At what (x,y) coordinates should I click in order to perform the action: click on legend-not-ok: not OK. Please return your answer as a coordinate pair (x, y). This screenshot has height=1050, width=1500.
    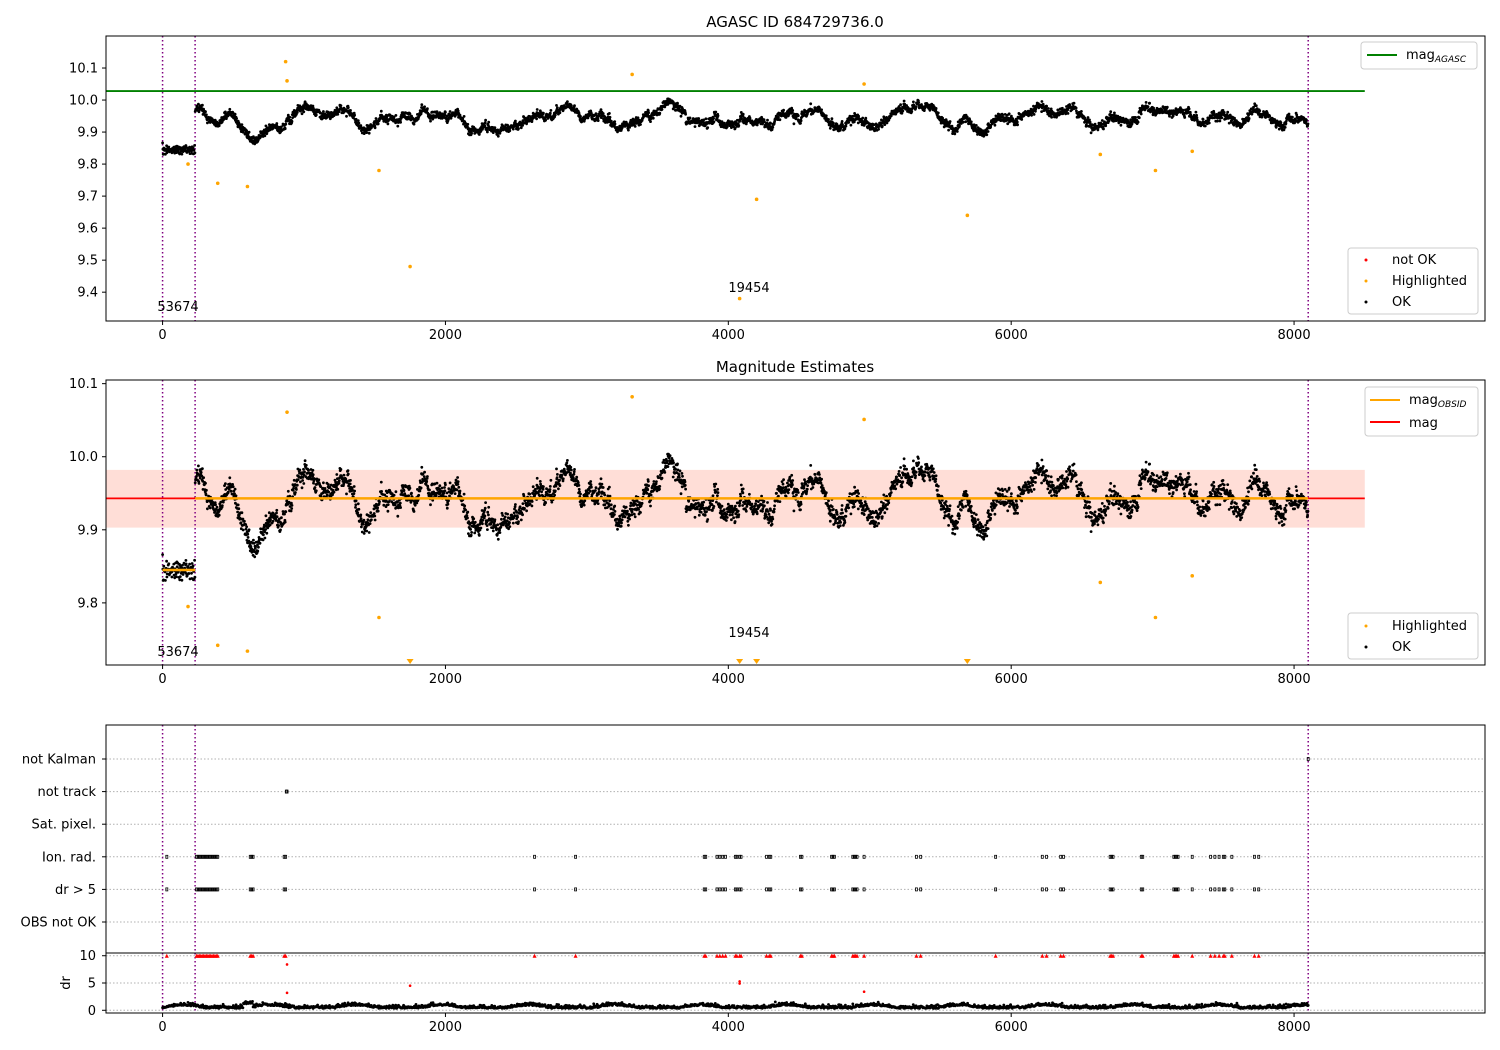
    Looking at the image, I should click on (1414, 260).